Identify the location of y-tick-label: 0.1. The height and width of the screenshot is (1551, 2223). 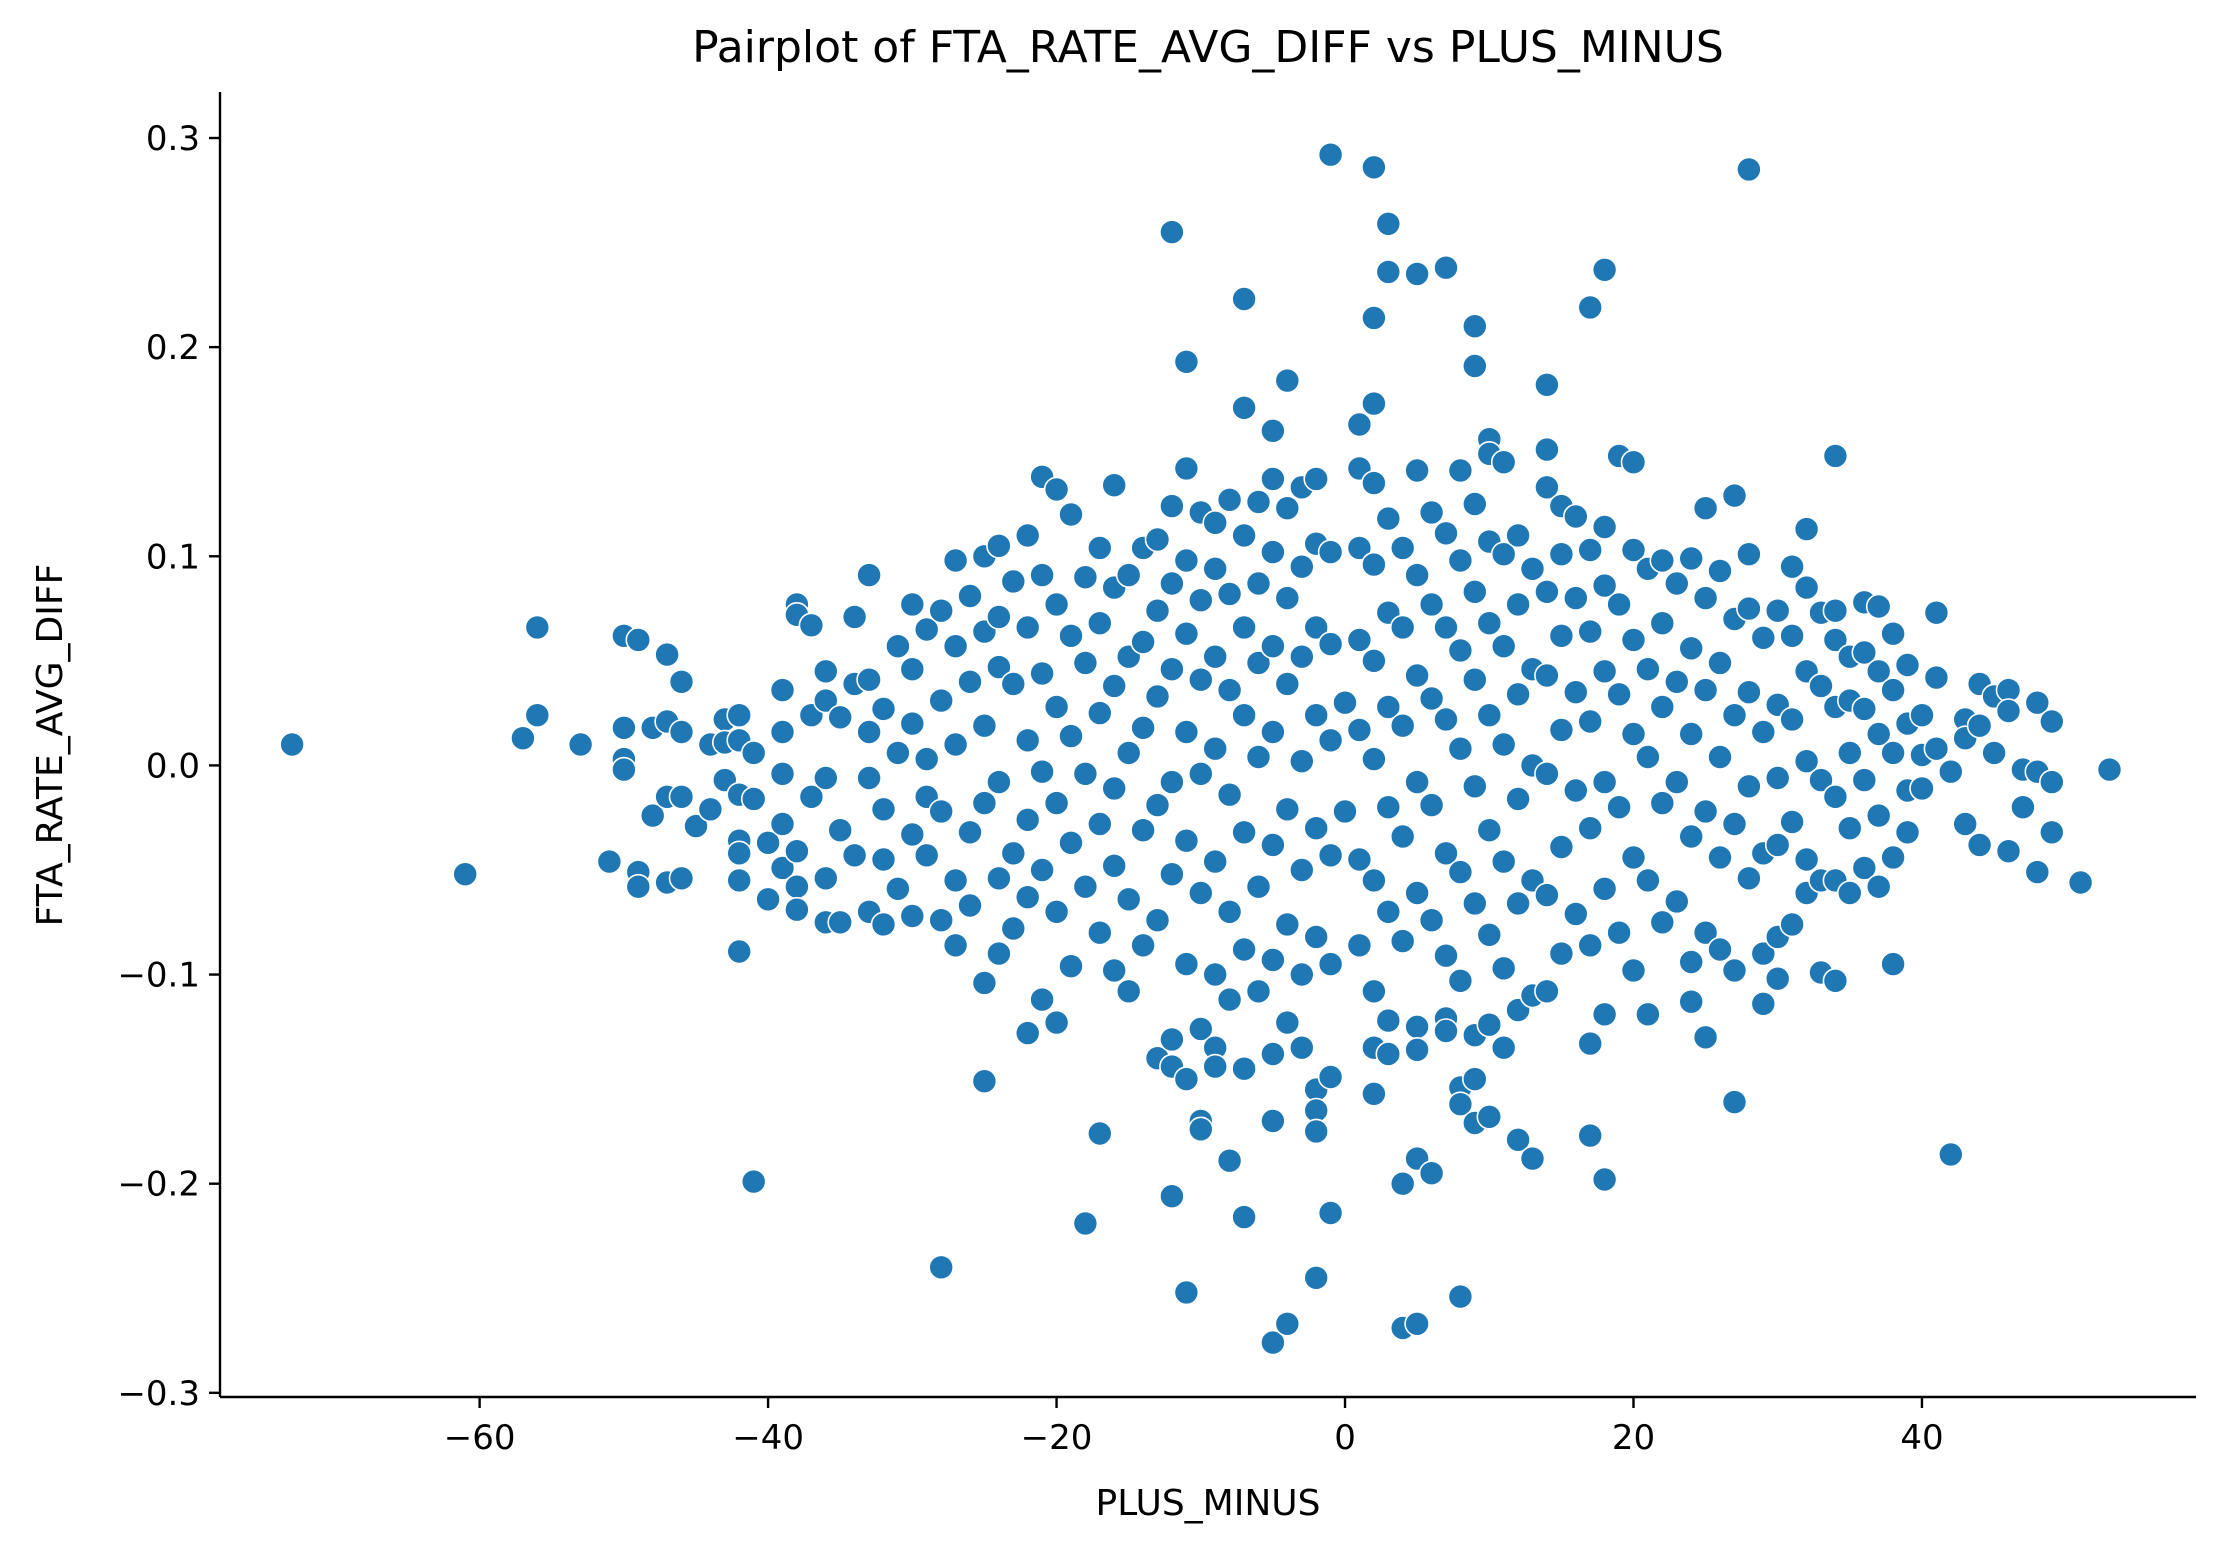
(173, 557).